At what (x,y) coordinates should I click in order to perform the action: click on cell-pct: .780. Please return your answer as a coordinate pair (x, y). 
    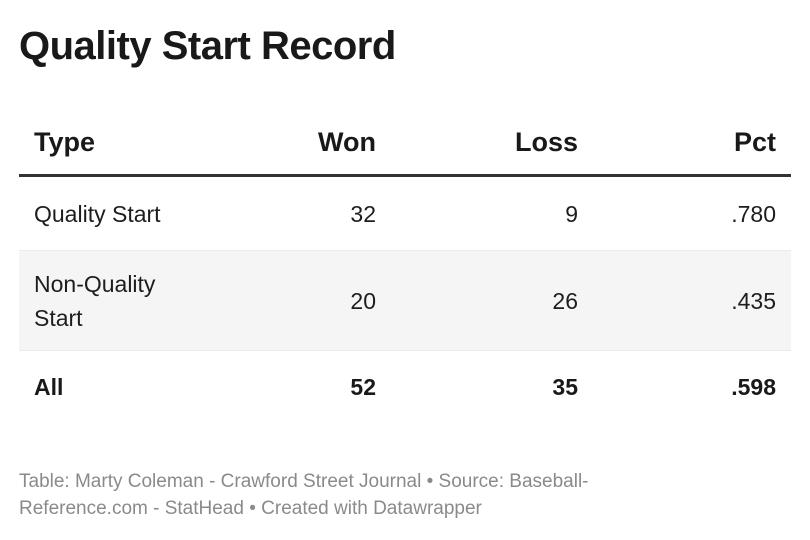
    Looking at the image, I should click on (692, 213).